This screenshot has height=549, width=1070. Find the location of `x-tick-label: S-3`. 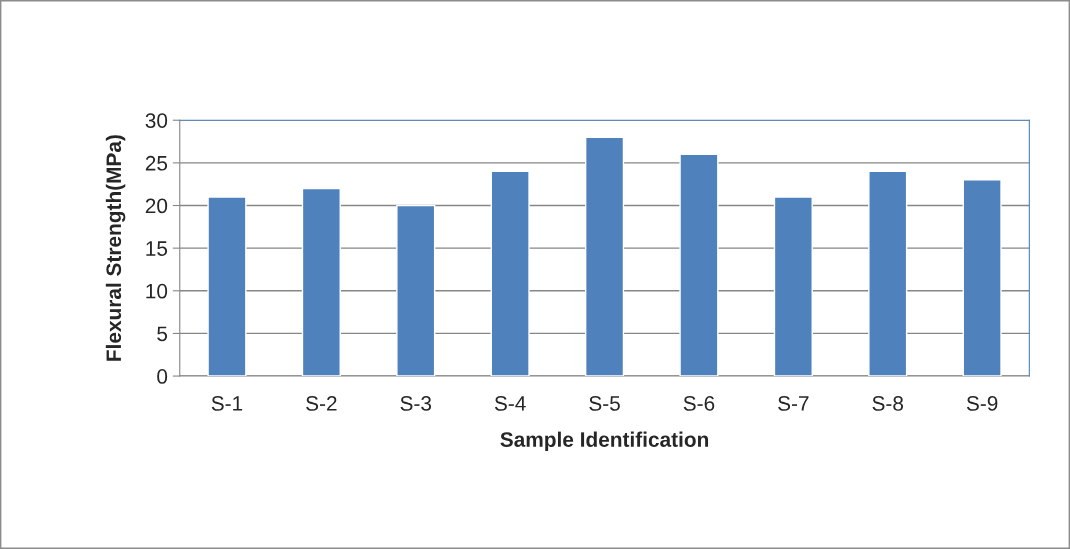

x-tick-label: S-3 is located at coordinates (416, 403).